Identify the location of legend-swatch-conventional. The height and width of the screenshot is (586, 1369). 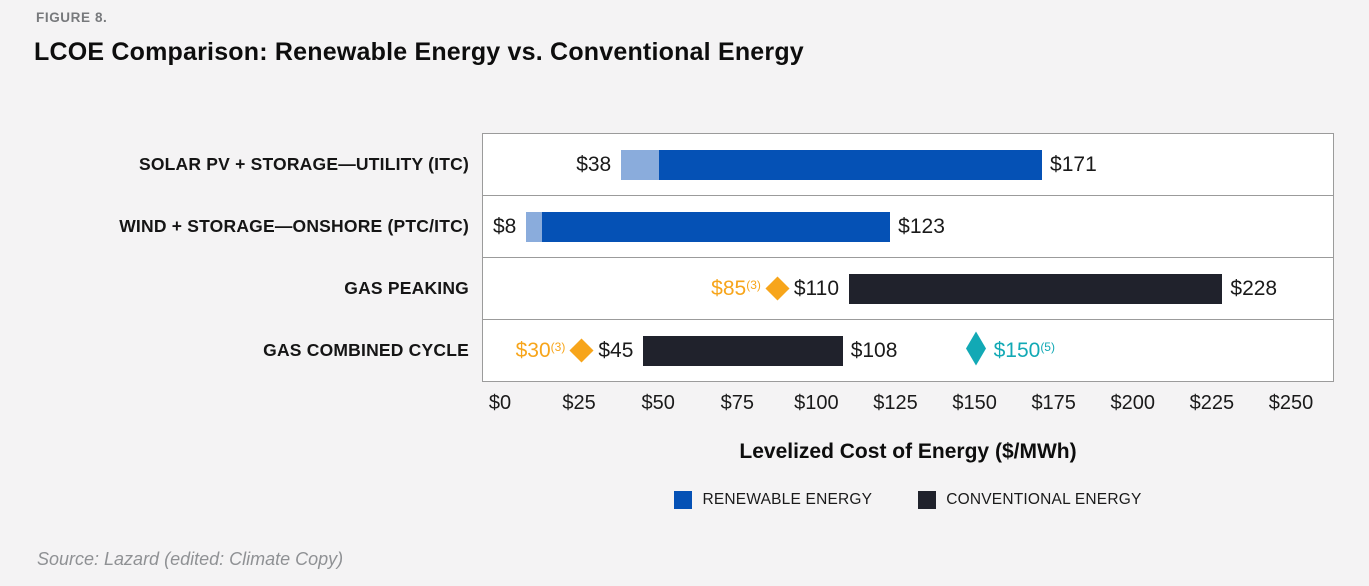
(927, 500).